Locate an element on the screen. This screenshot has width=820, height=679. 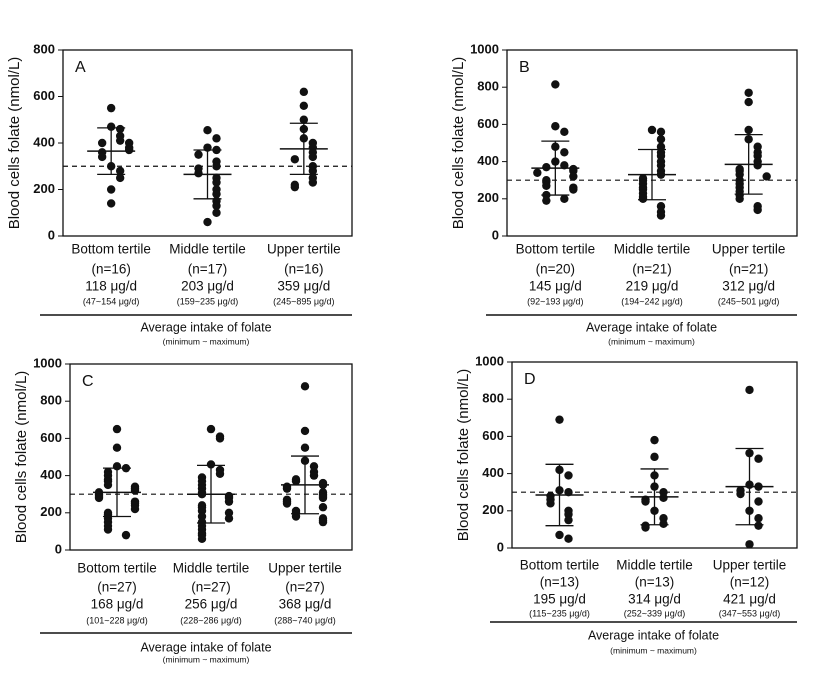
category-intake: 312 μg/d is located at coordinates (748, 286).